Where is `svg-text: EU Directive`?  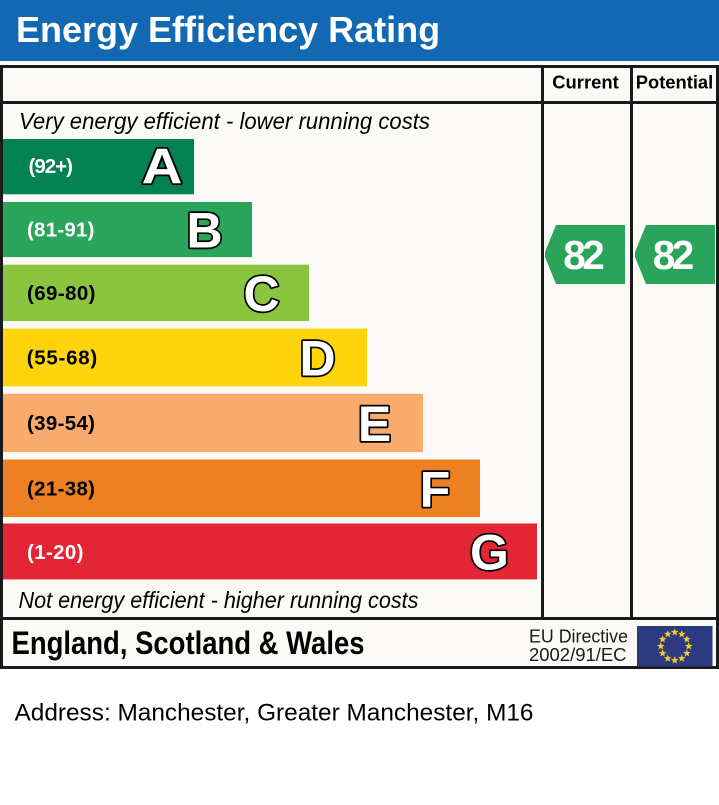
svg-text: EU Directive is located at coordinates (578, 637).